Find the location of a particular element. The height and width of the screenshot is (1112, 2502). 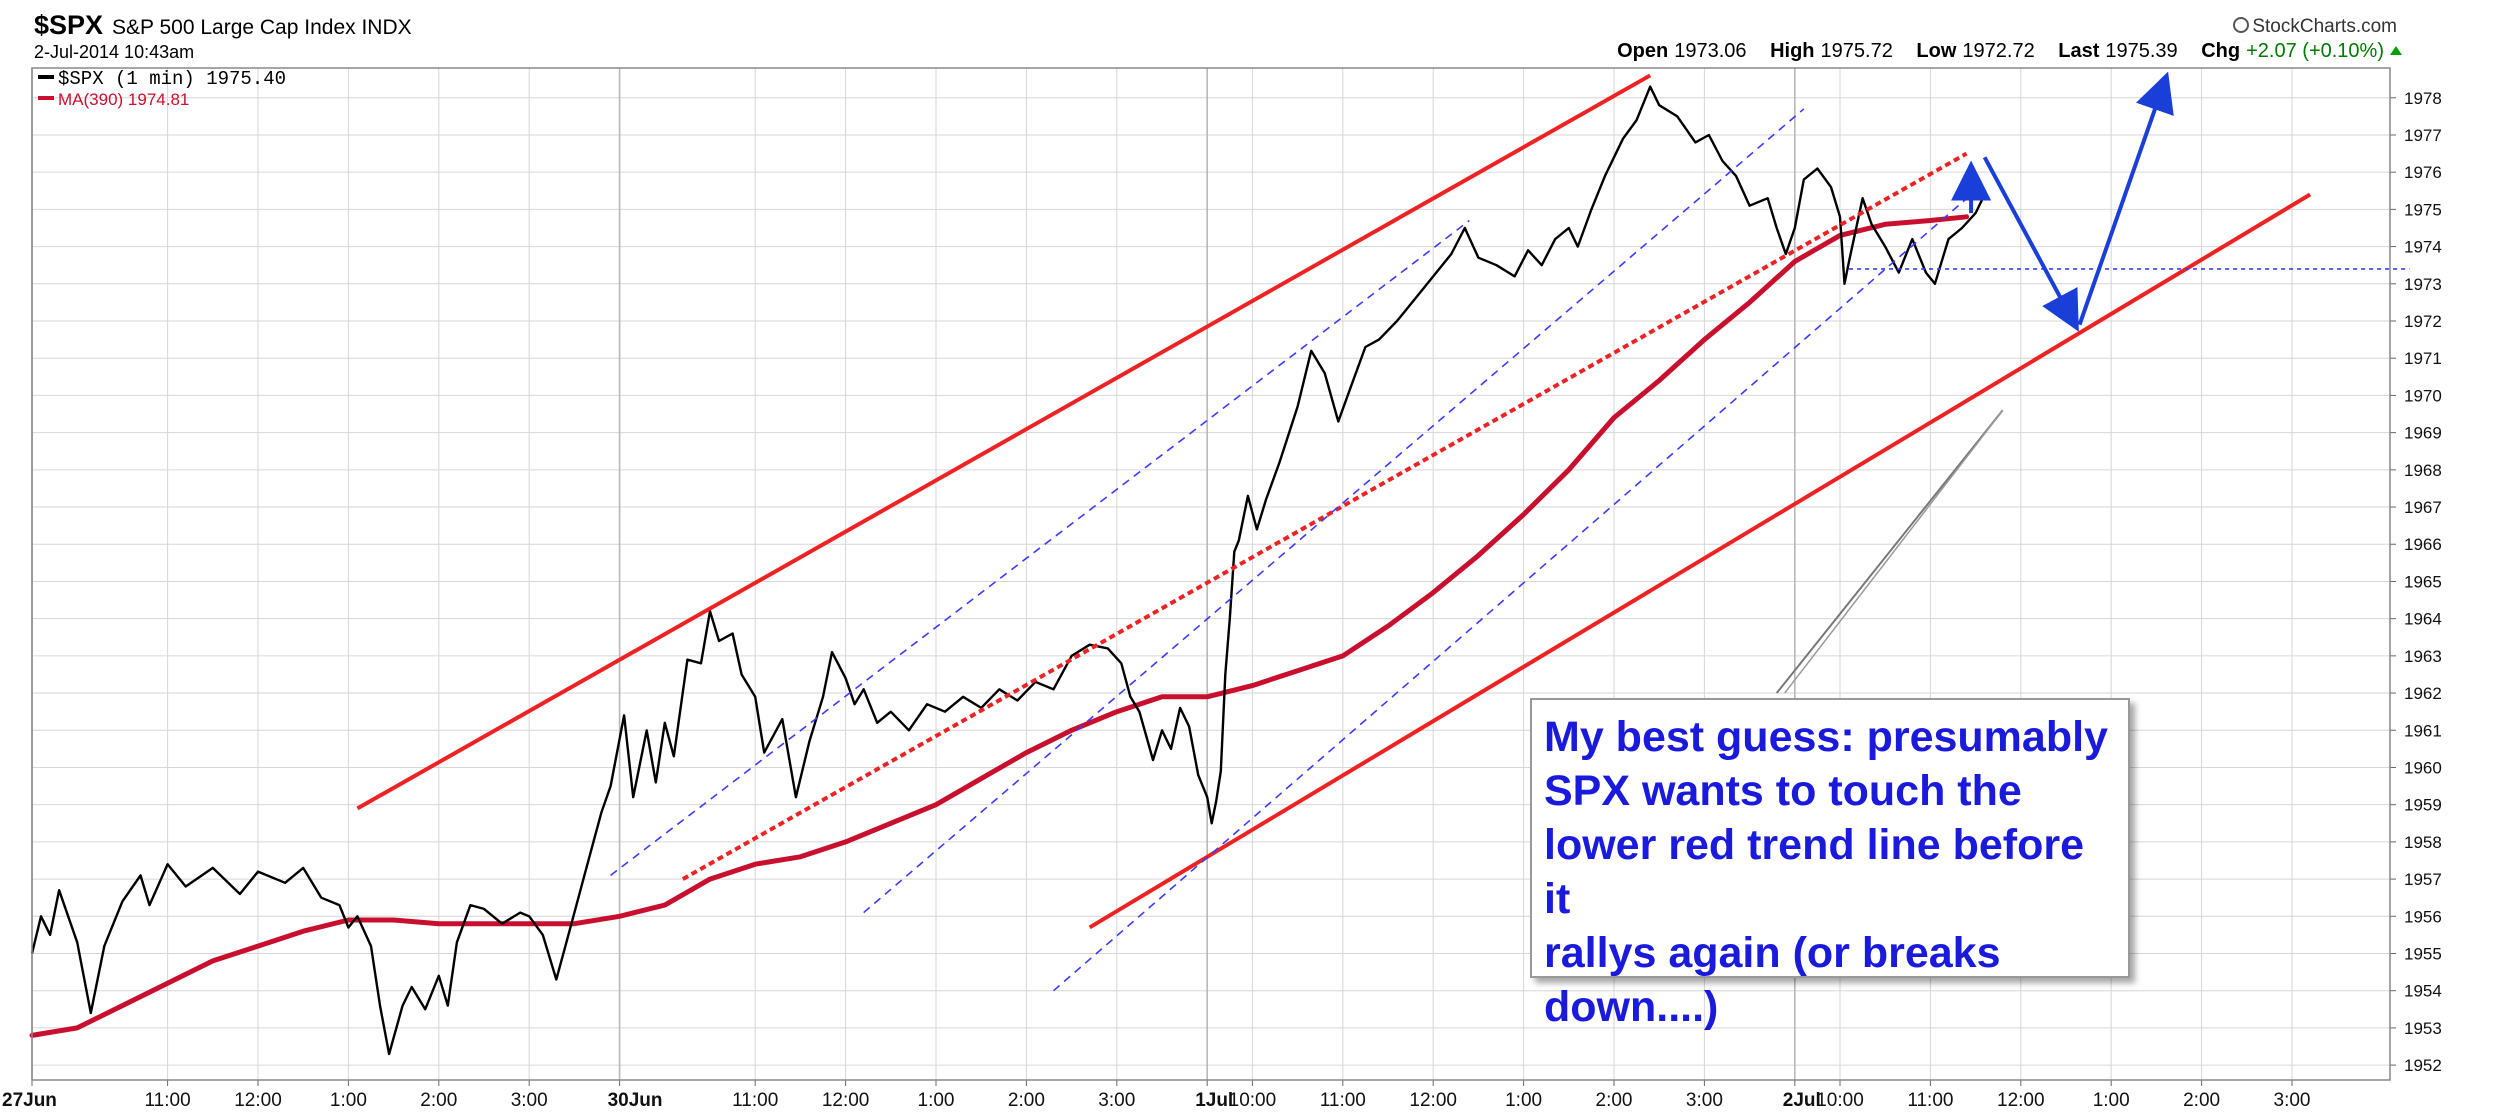

y-tick-label: 1967 is located at coordinates (2423, 507).